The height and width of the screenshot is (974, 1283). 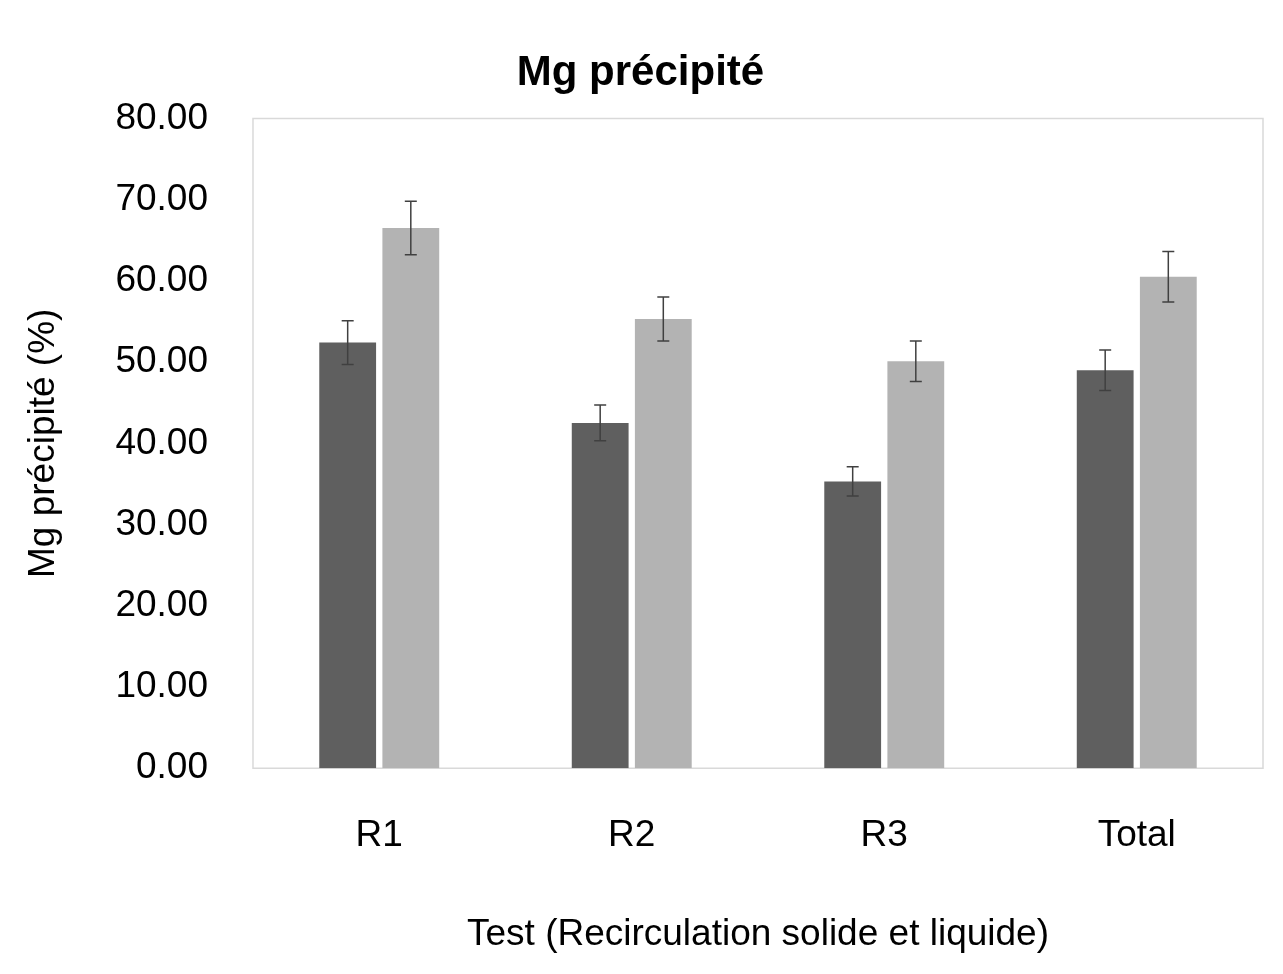 I want to click on y-tick-label: 0.00, so click(x=171, y=766).